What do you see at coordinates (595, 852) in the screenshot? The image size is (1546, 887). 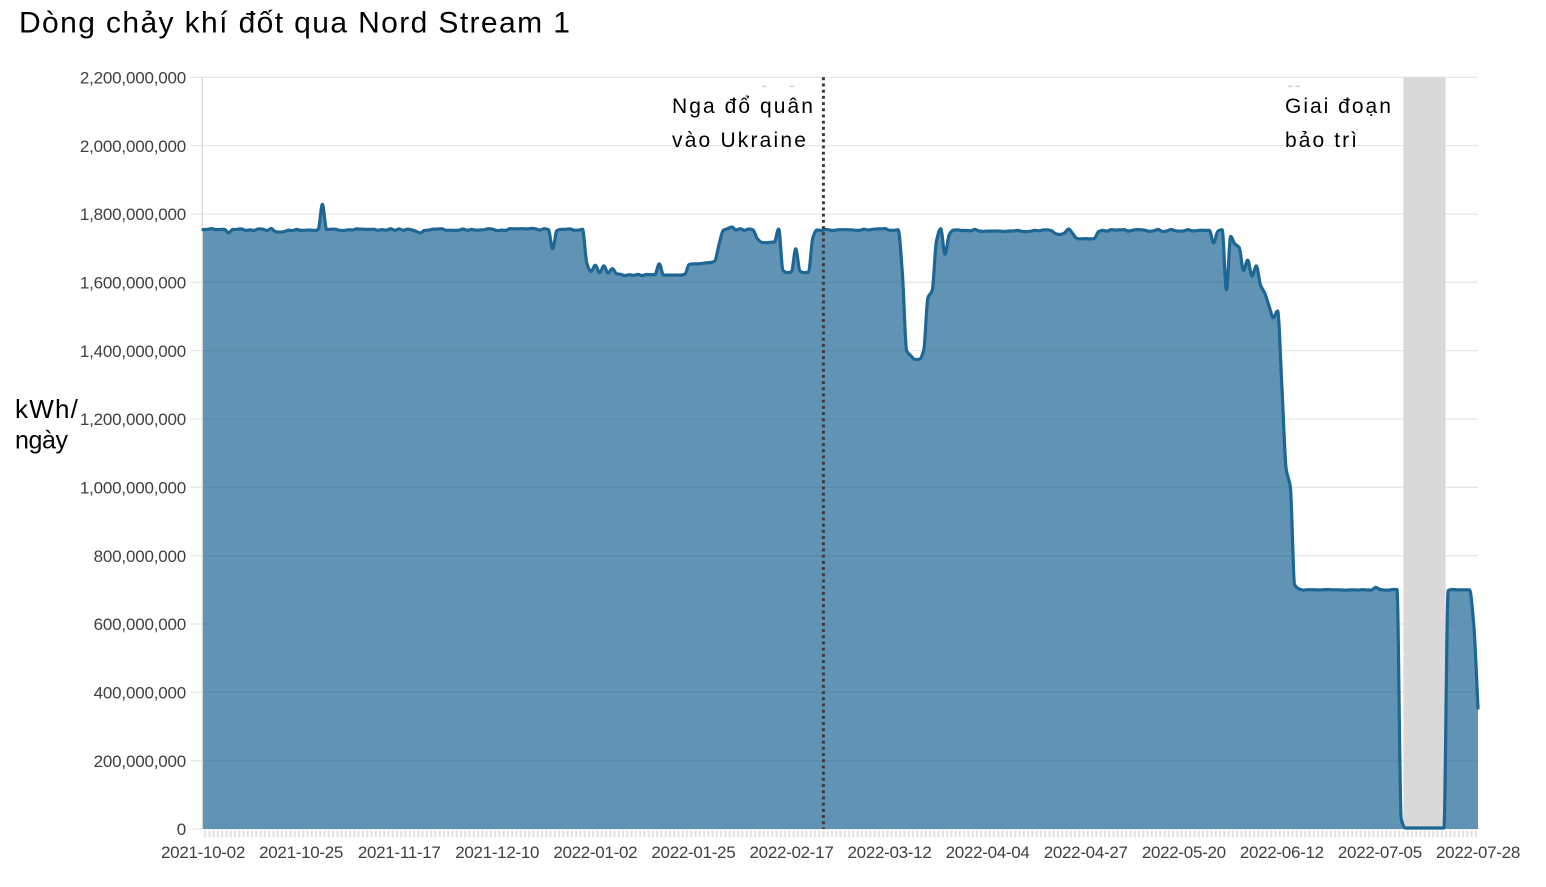 I see `svg-text: 2022-01-02` at bounding box center [595, 852].